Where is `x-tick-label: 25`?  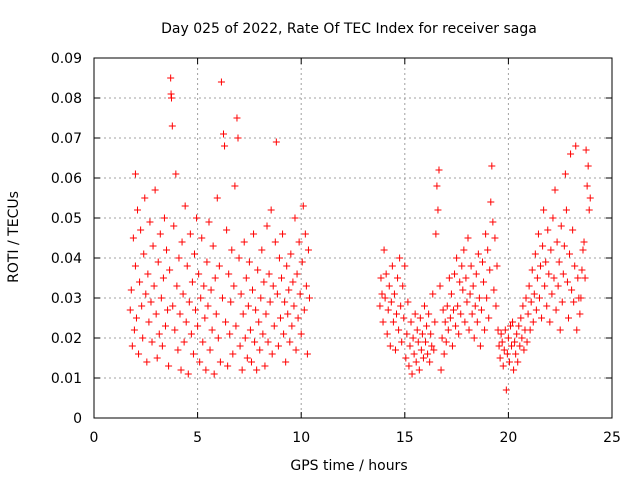 x-tick-label: 25 is located at coordinates (612, 438).